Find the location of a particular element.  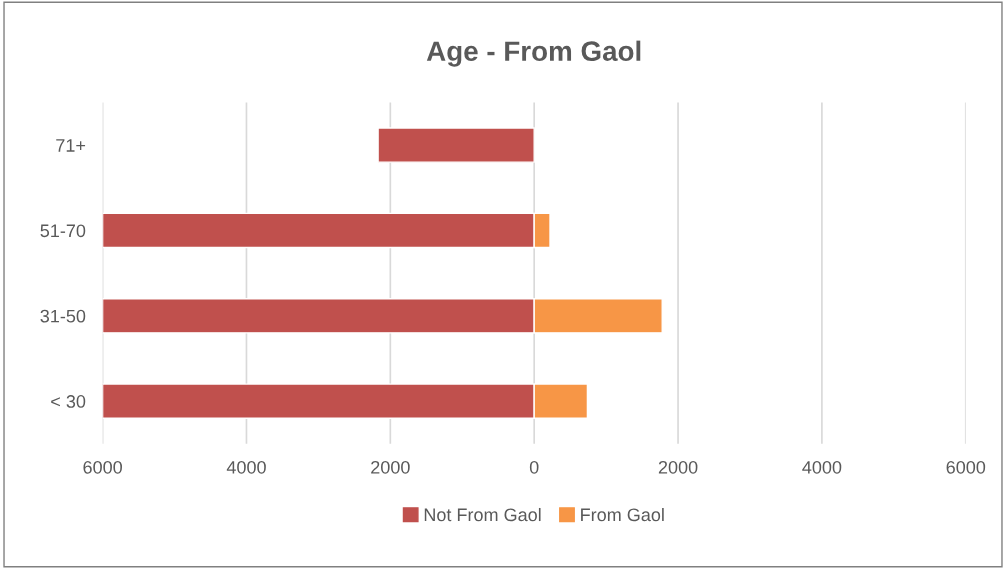

bar is located at coordinates (456, 145).